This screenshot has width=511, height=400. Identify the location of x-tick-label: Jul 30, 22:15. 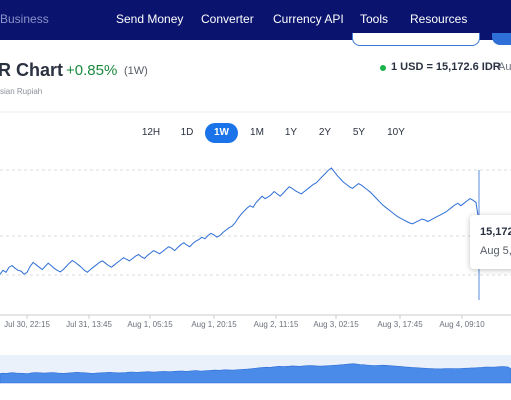
(27, 324).